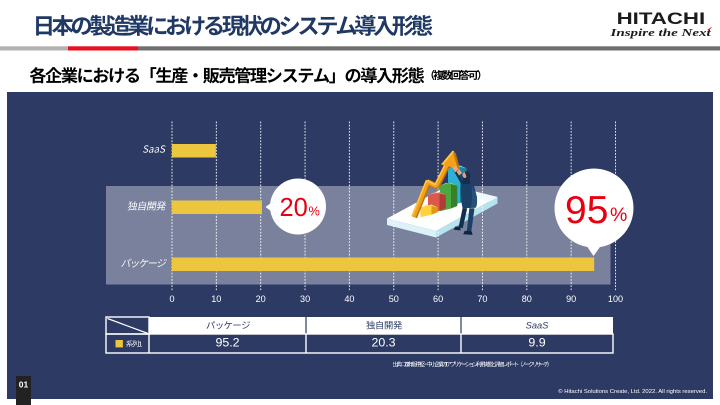 The image size is (720, 405). What do you see at coordinates (394, 299) in the screenshot?
I see `svg-text: 50` at bounding box center [394, 299].